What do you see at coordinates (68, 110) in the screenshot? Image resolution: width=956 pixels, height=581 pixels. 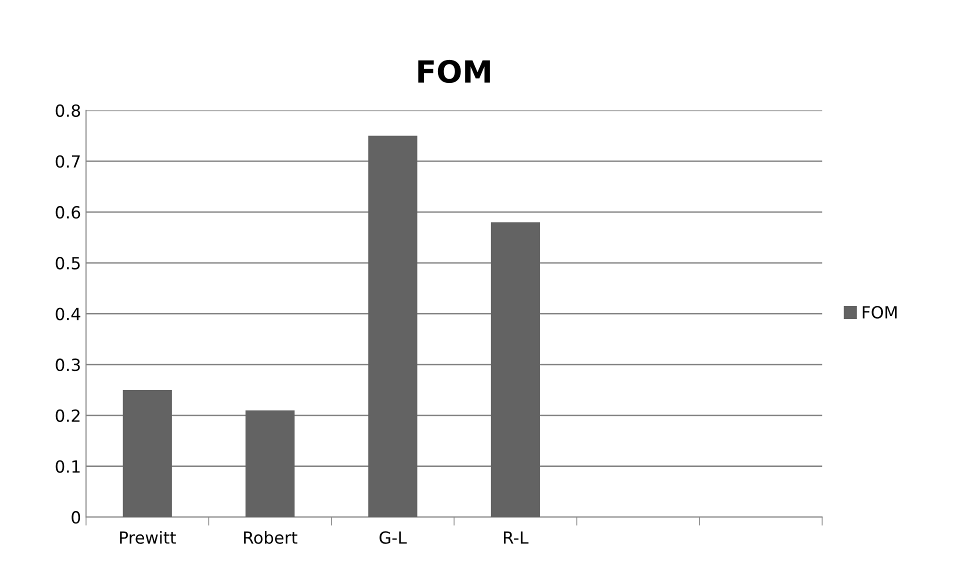 I see `y-tick-label: 0.8` at bounding box center [68, 110].